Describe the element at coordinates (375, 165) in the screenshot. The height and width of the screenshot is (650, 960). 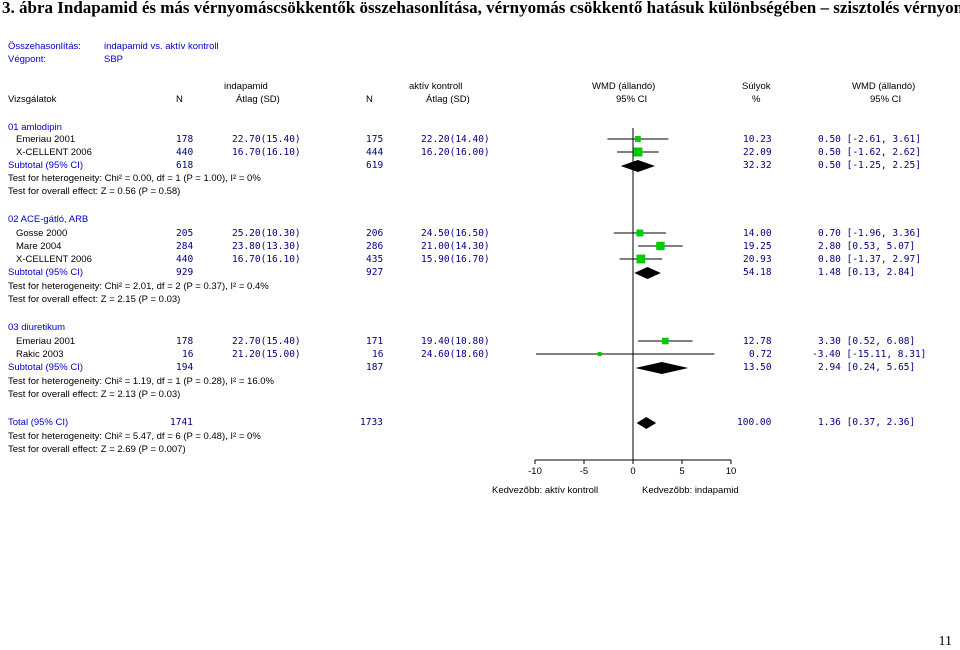
I see `subtotal-n2: 619` at that location.